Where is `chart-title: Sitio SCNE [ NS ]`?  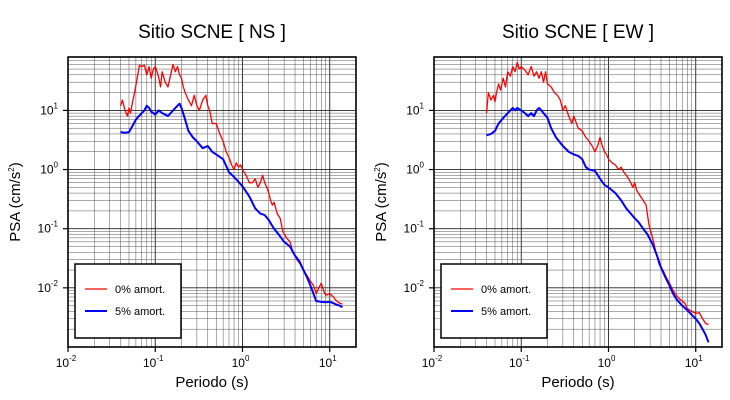
chart-title: Sitio SCNE [ NS ] is located at coordinates (212, 32).